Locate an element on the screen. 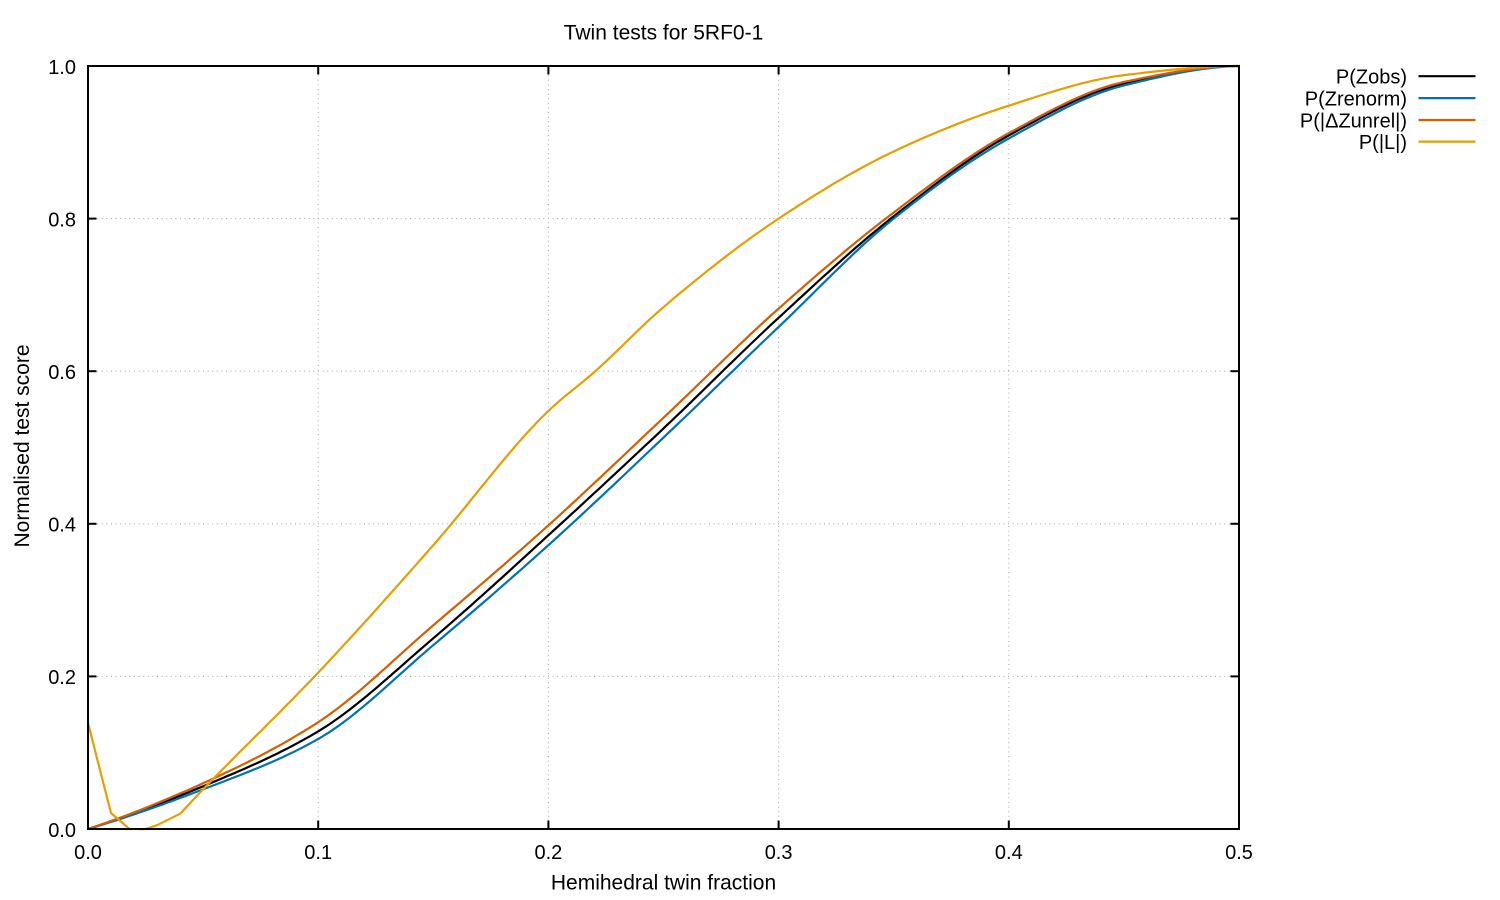  svg-text: 0.6 is located at coordinates (62, 373).